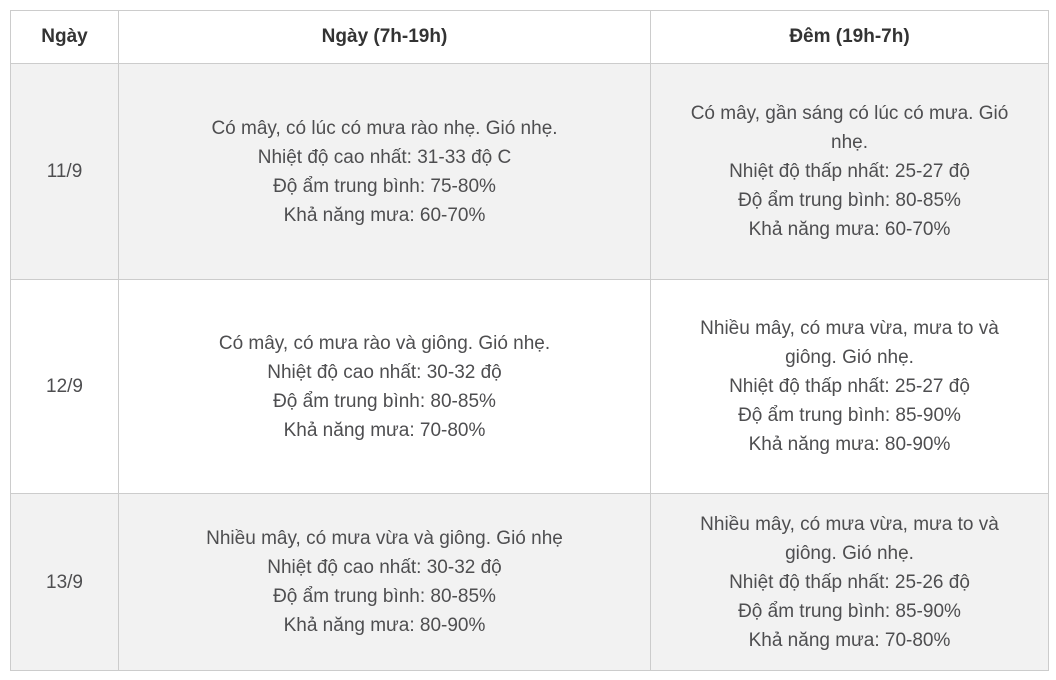  What do you see at coordinates (849, 128) in the screenshot?
I see `forecast-line: Có mây, gần sáng có lúc có mưa. Gió nhẹ.` at bounding box center [849, 128].